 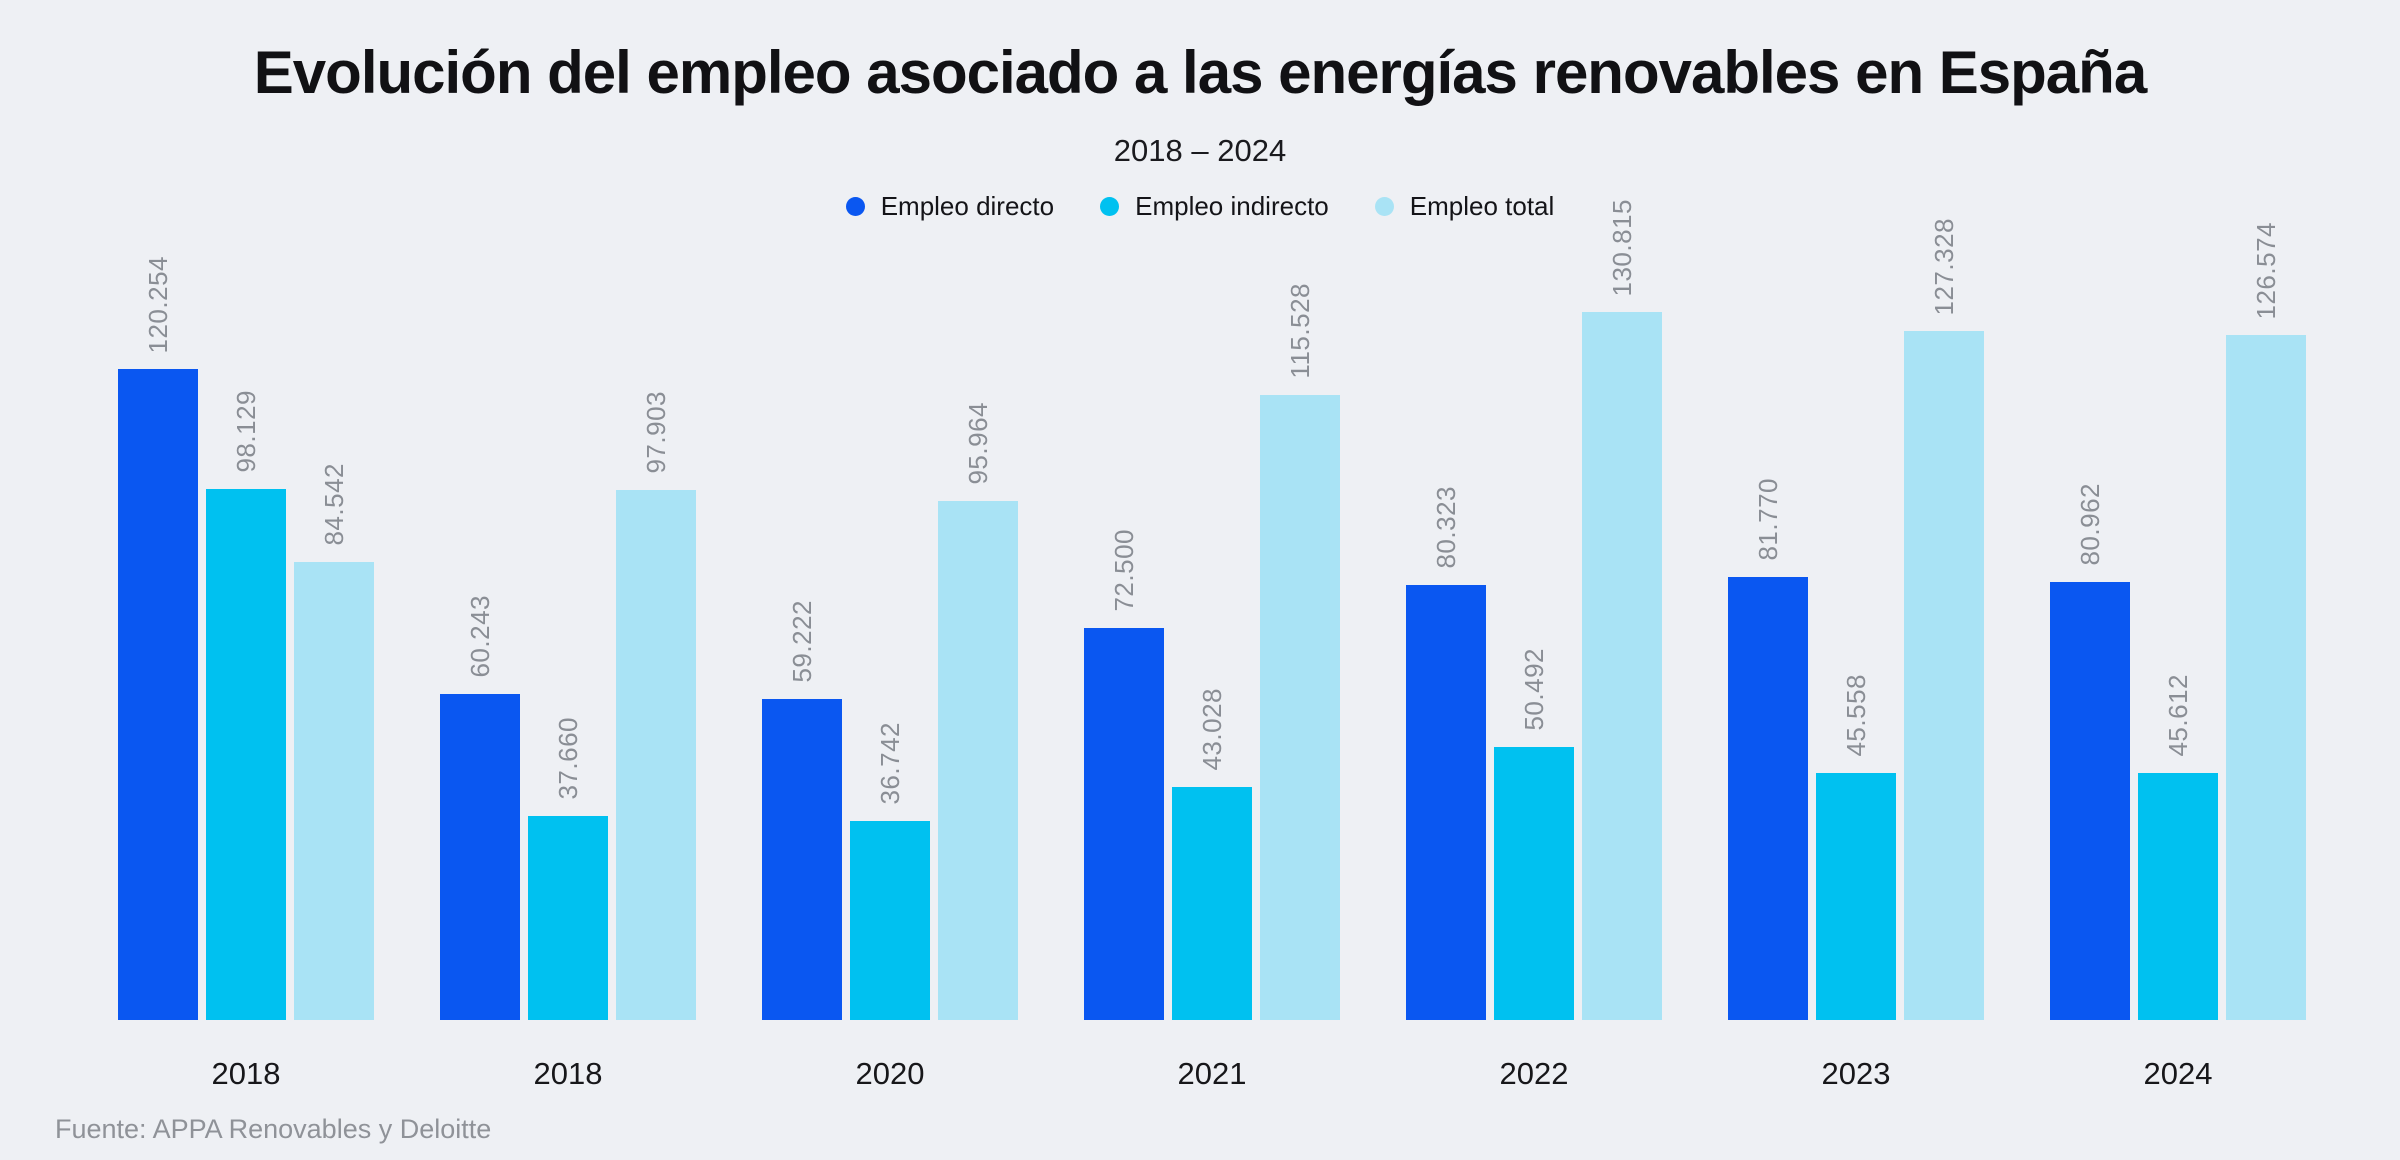 I want to click on bar-value-label: 80.323, so click(x=1446, y=527).